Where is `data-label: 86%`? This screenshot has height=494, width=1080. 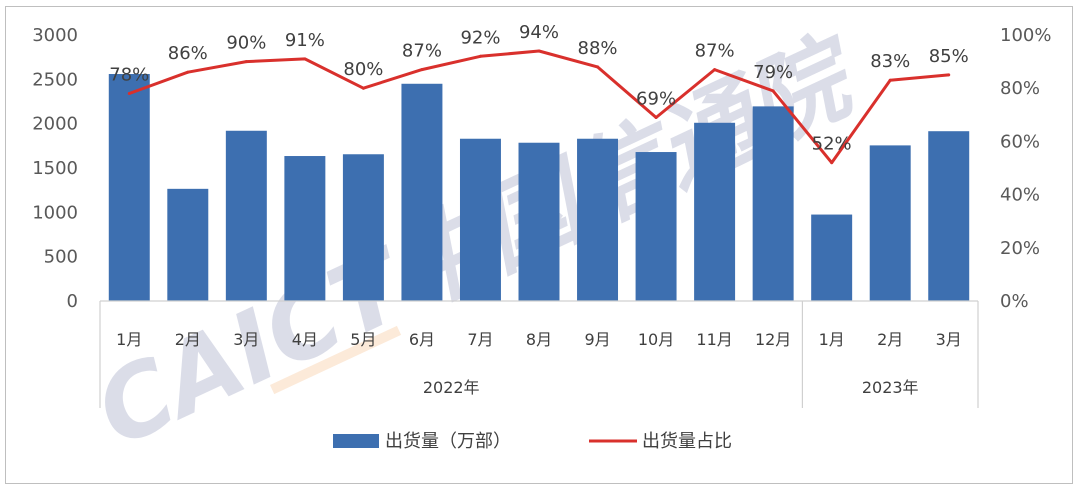
data-label: 86% is located at coordinates (188, 53).